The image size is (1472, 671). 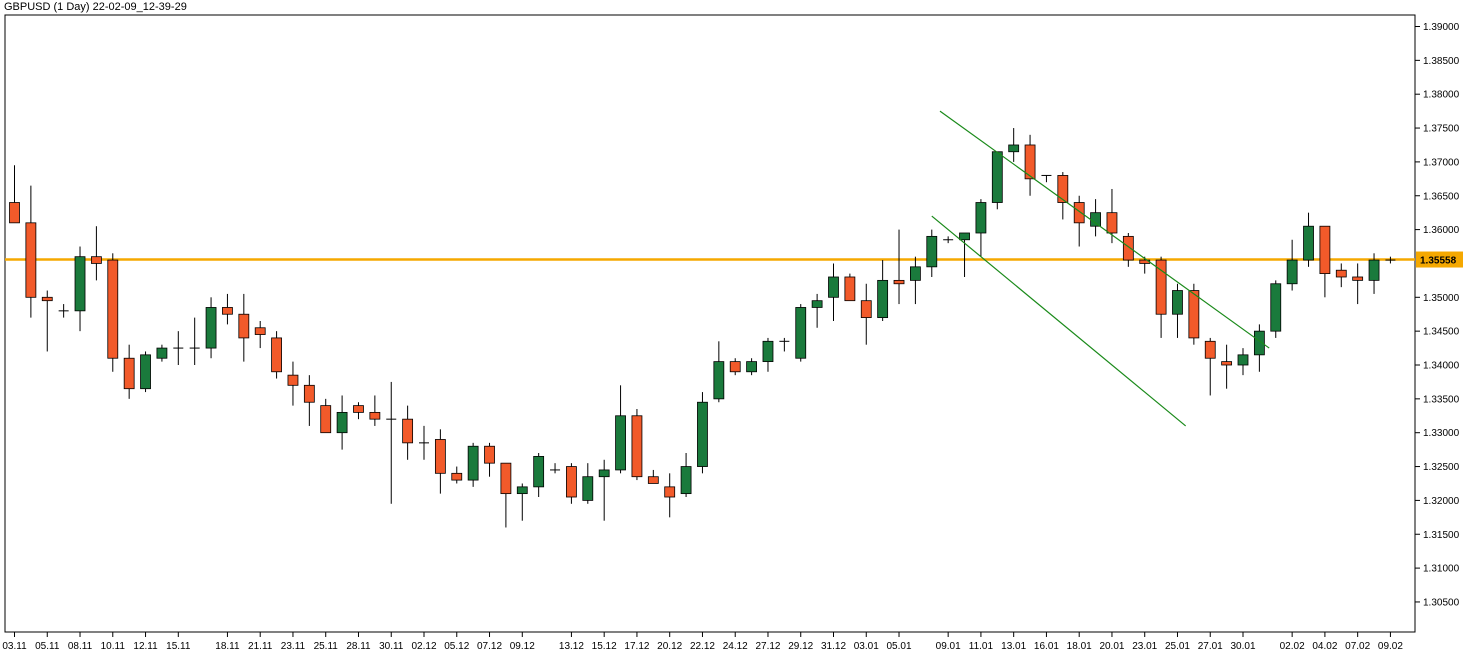 I want to click on x-tick-label: 29.12, so click(x=800, y=646).